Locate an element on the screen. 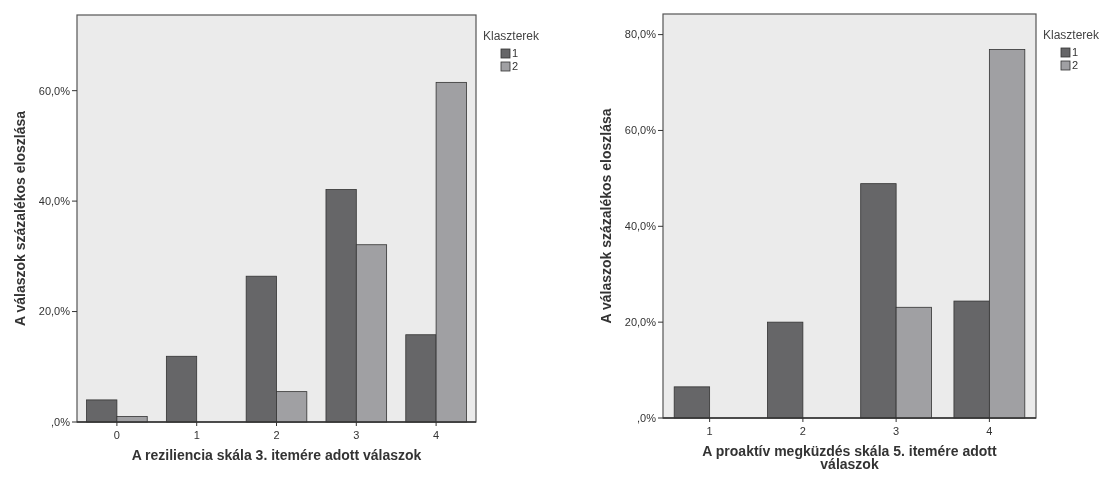 This screenshot has height=478, width=1115. y-tick-label: 80,0% is located at coordinates (640, 34).